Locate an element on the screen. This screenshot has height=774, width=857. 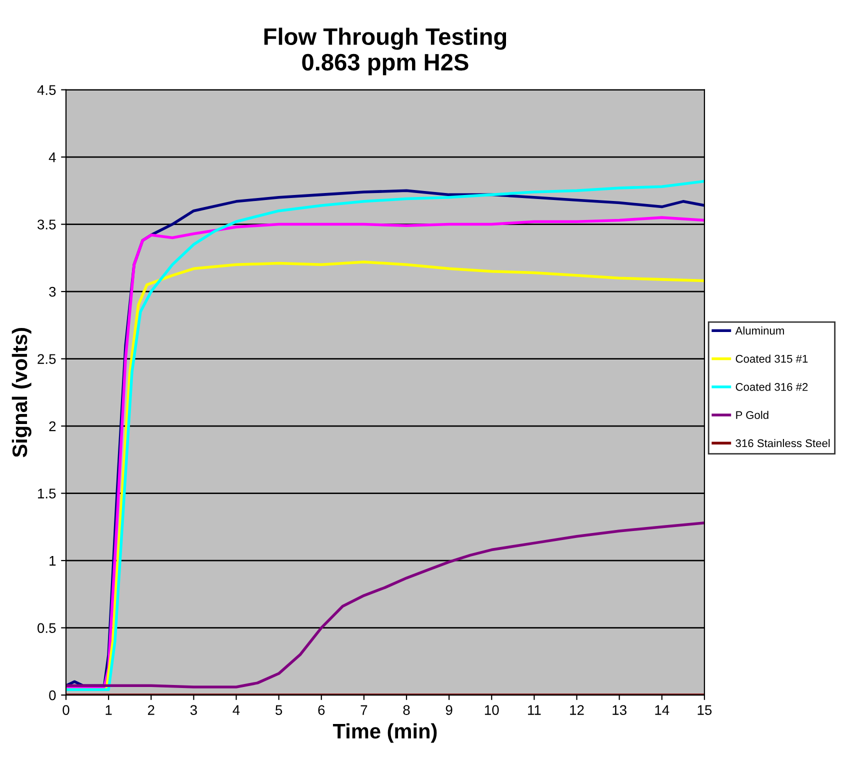
x-tick-label: 8 is located at coordinates (406, 710).